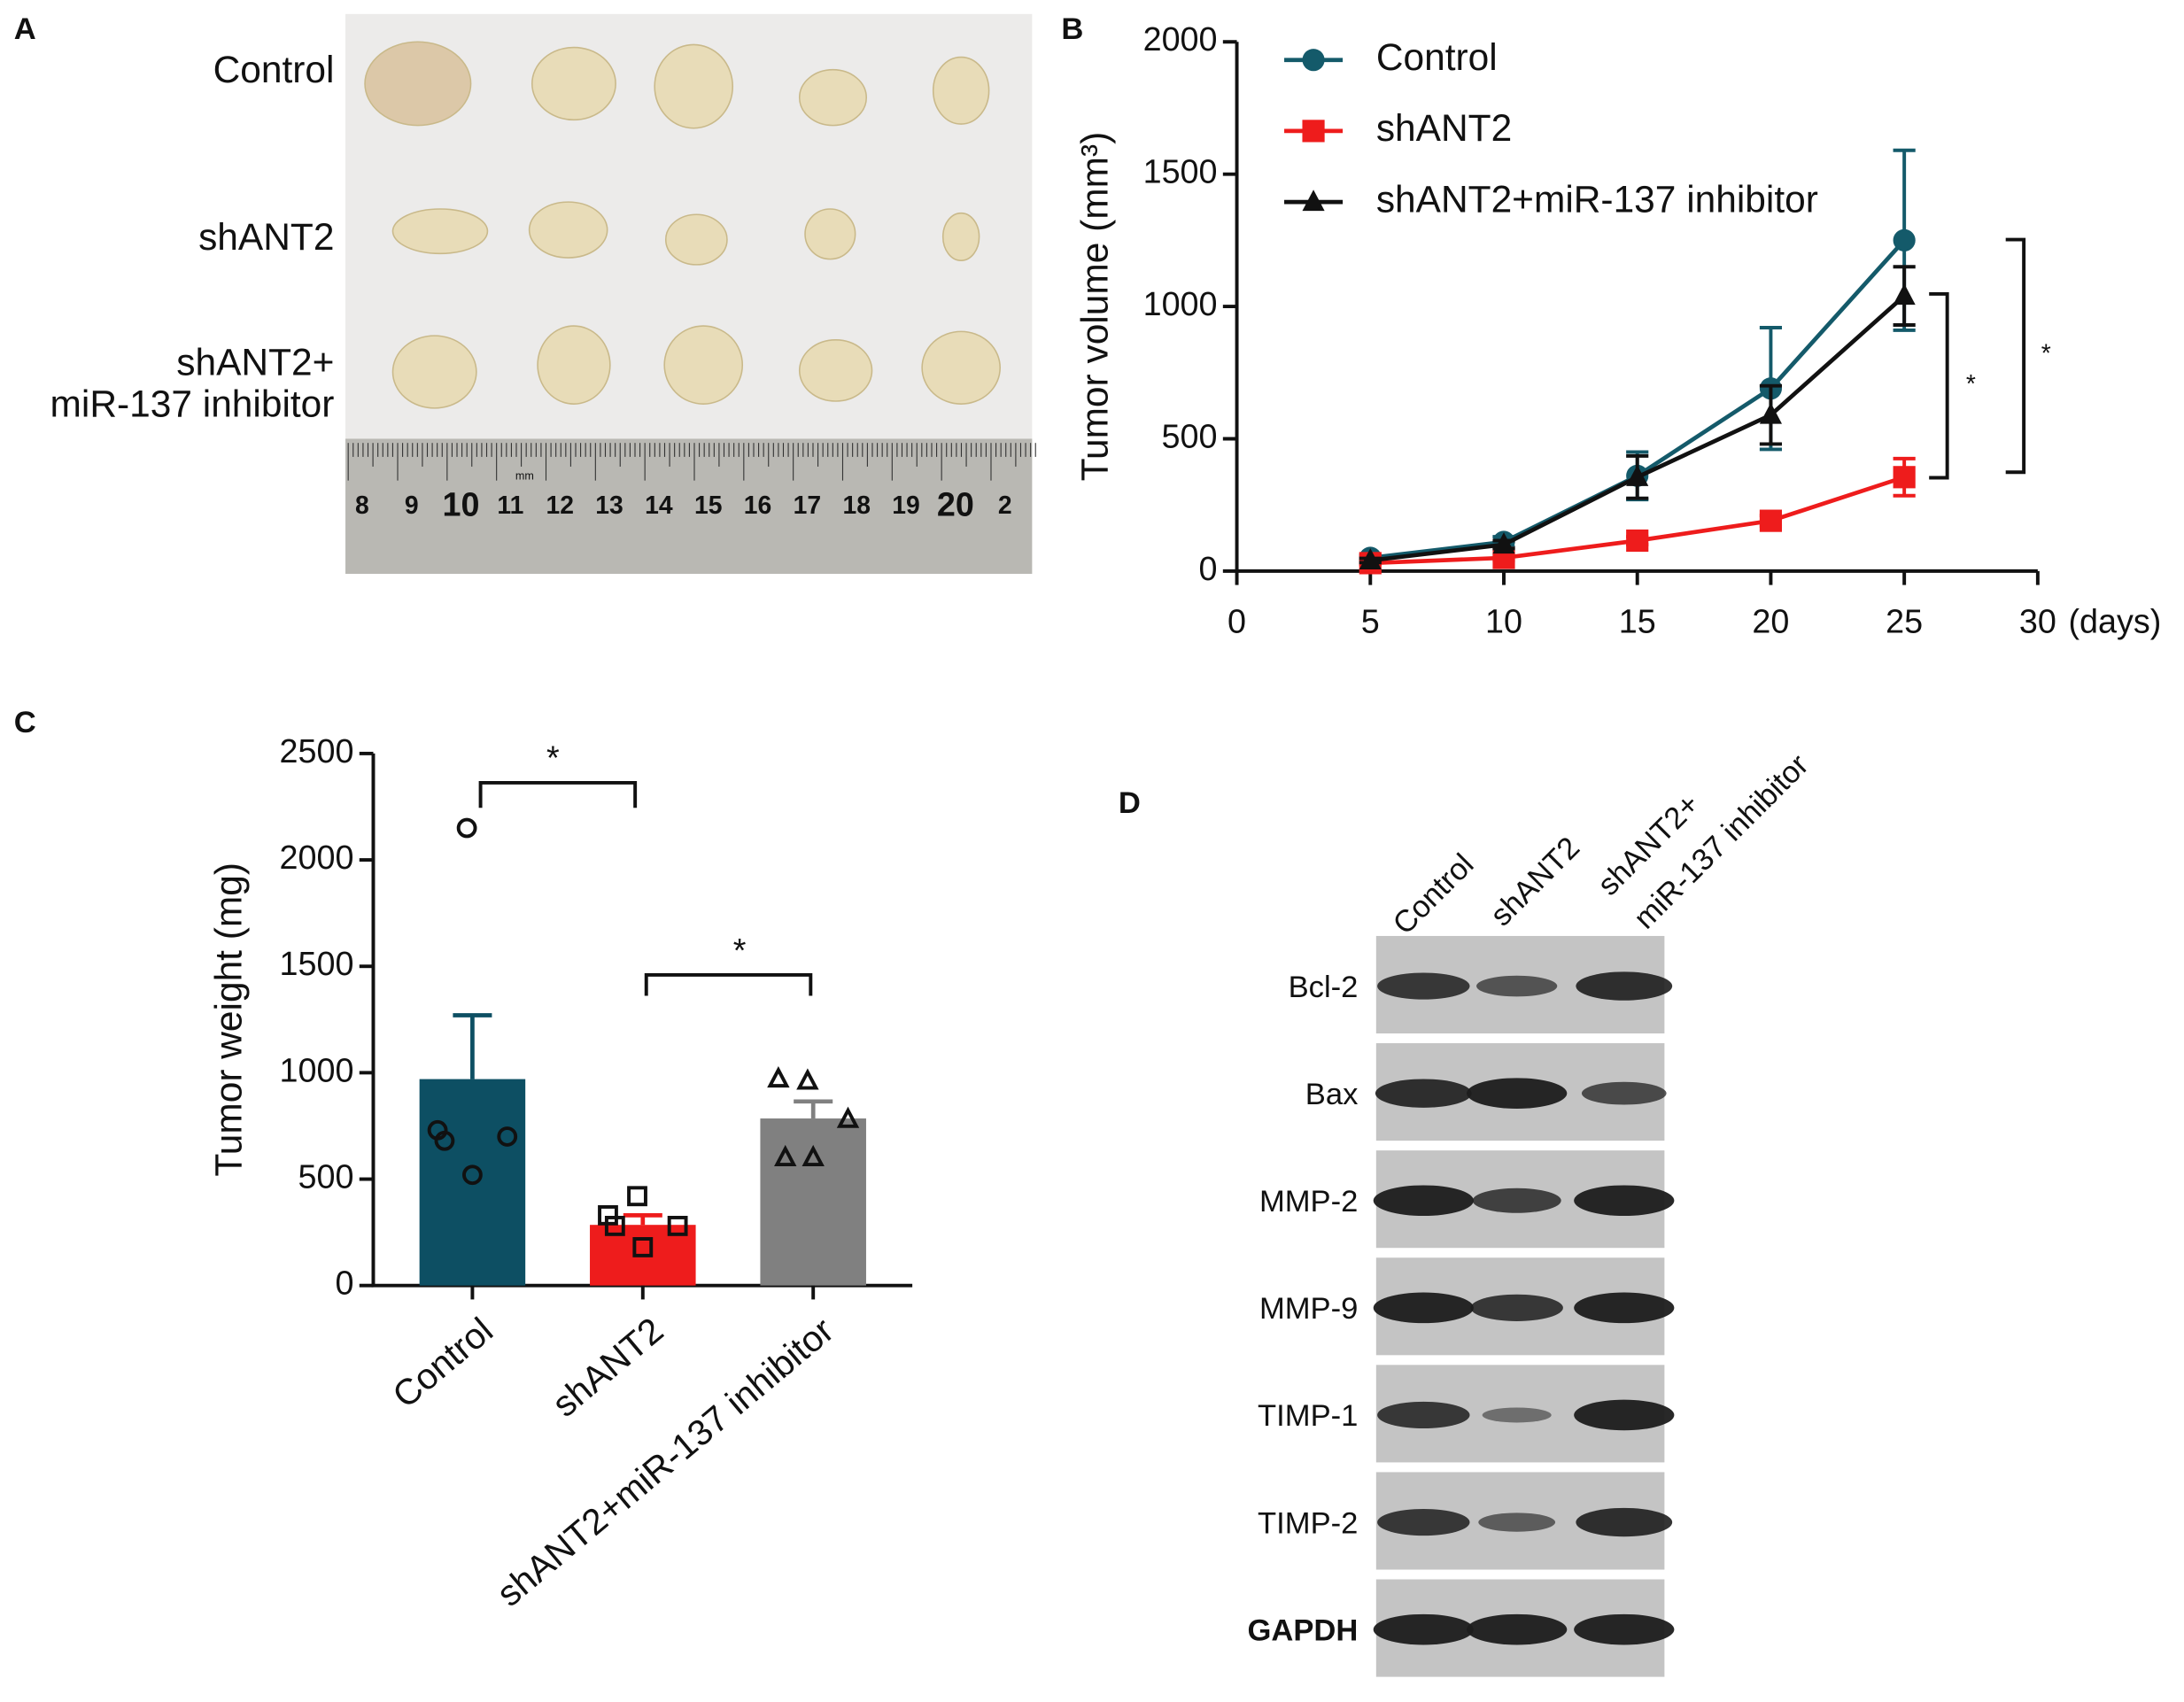 This screenshot has width=2184, height=1702. Describe the element at coordinates (608, 1367) in the screenshot. I see `x-tick-label: shANT2` at that location.